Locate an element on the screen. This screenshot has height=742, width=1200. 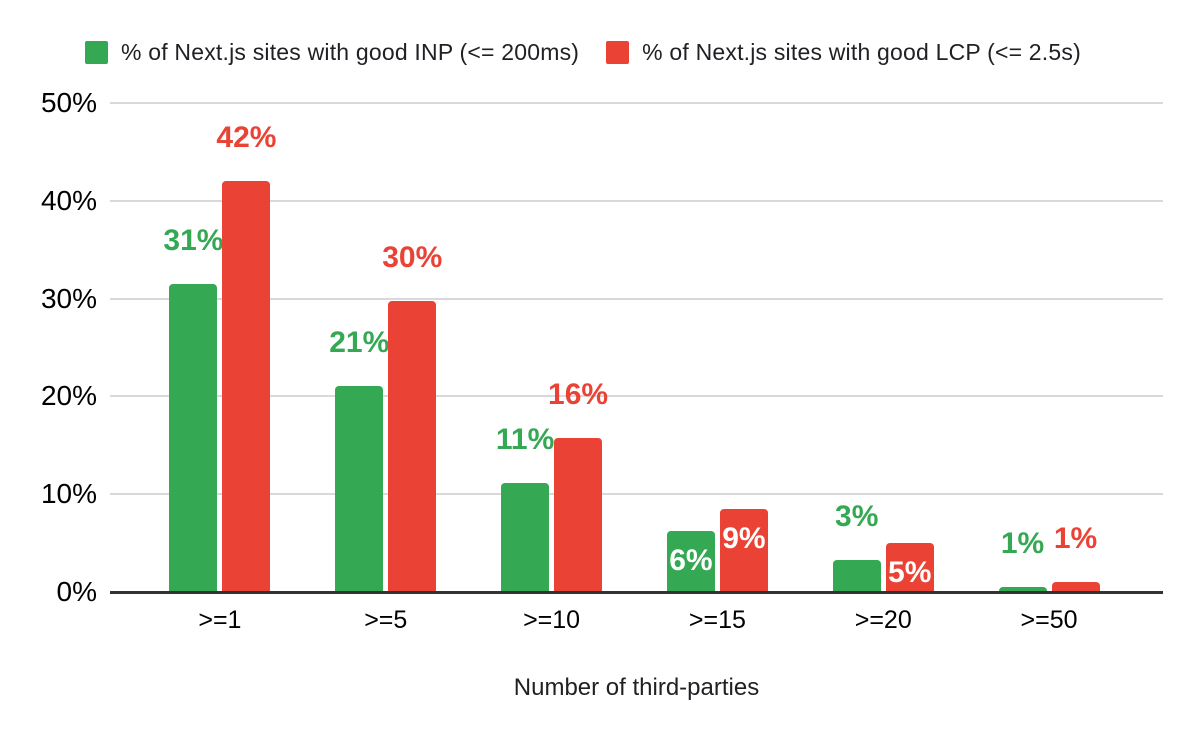
bar-value-label: 5% is located at coordinates (910, 573).